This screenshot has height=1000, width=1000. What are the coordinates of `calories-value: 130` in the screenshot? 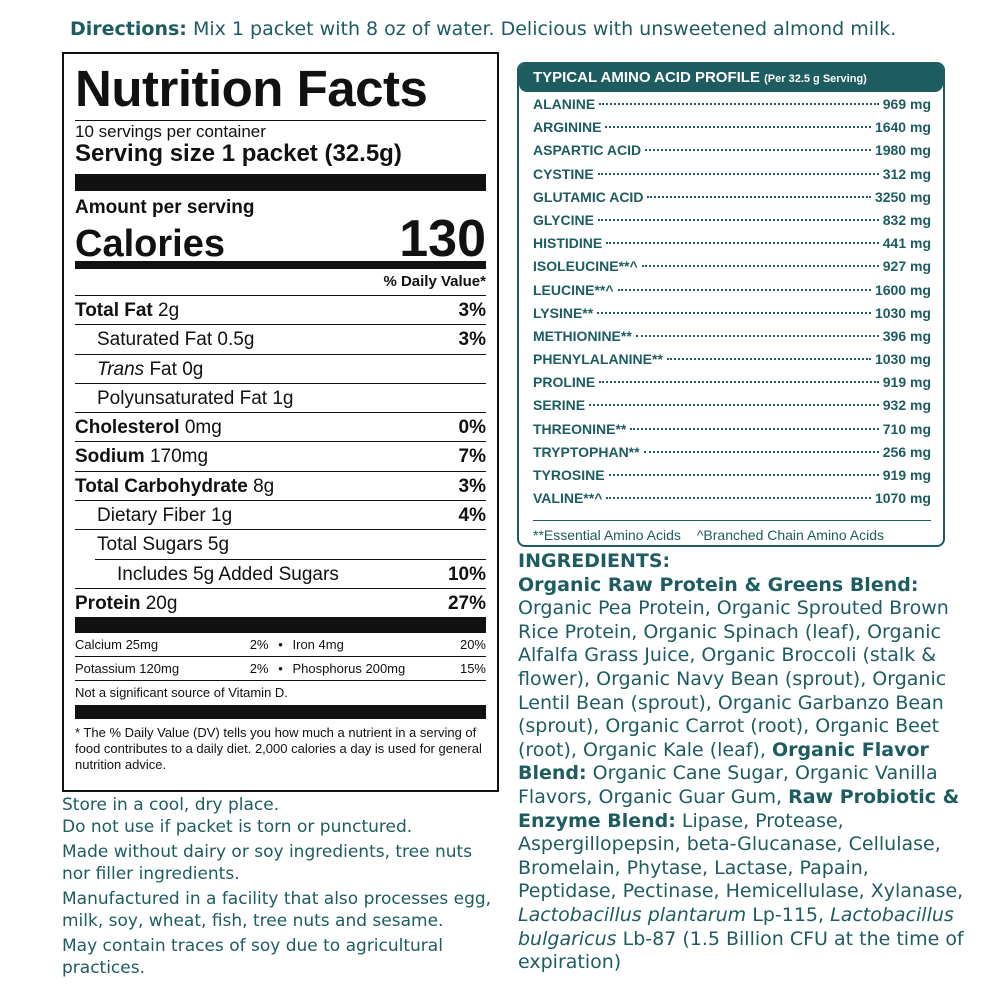 It's located at (442, 239).